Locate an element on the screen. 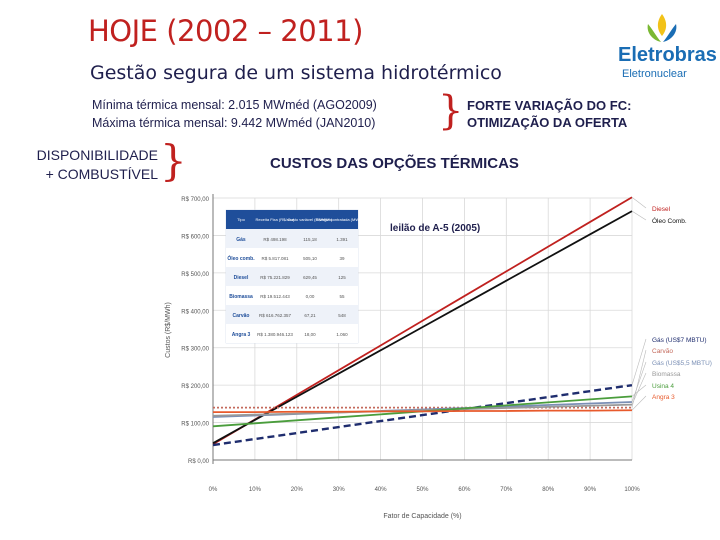 Image resolution: width=720 pixels, height=540 pixels. table-cell: 115,18 is located at coordinates (310, 239).